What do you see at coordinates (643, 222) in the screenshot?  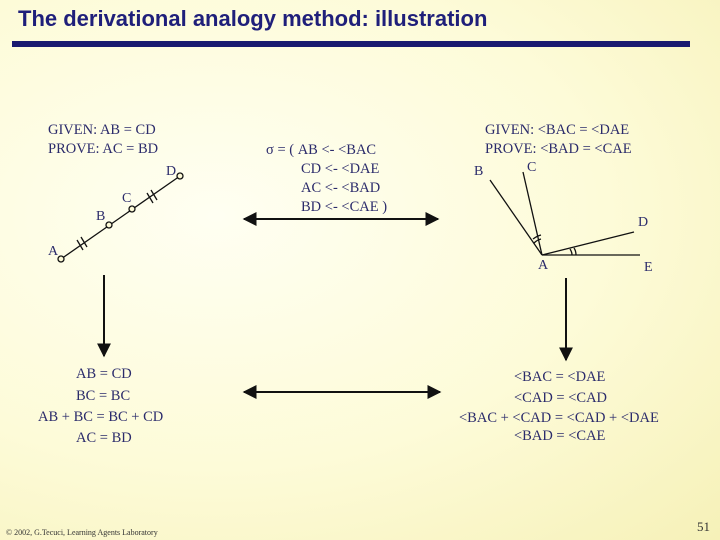 I see `point-label-d-right: D` at bounding box center [643, 222].